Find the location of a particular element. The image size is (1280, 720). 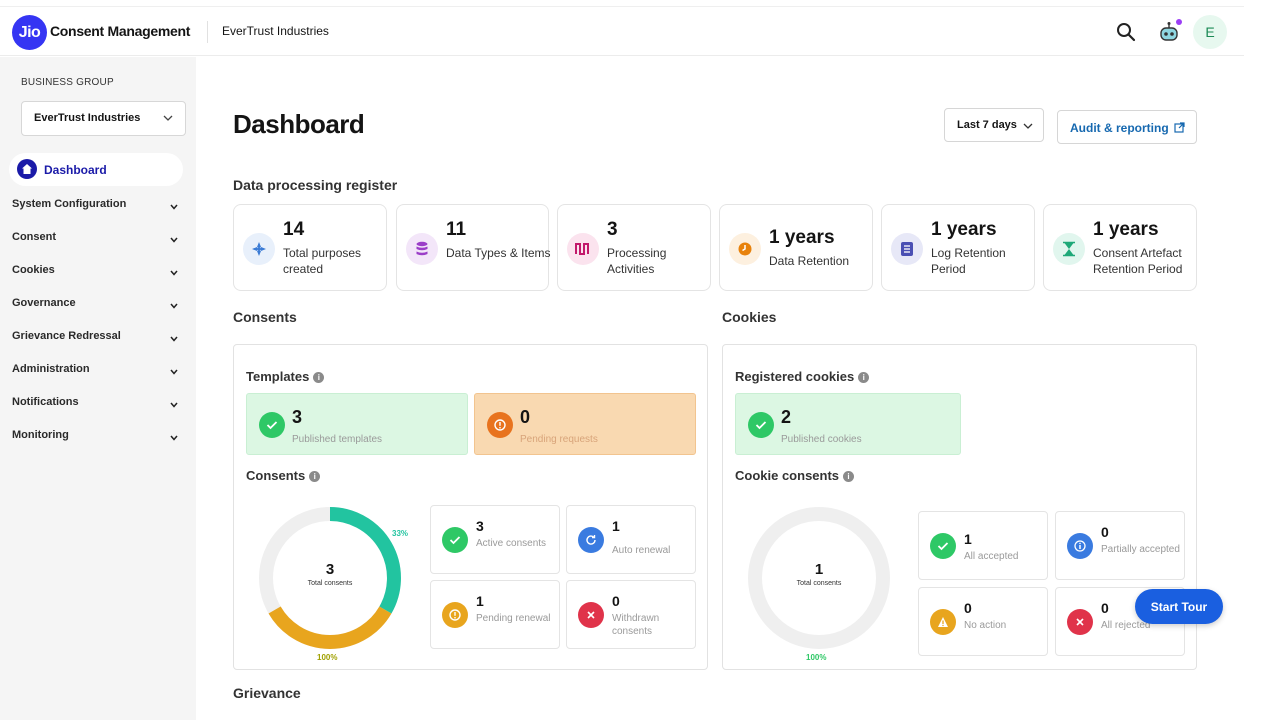

consents-subheading: Consents i is located at coordinates (283, 475).